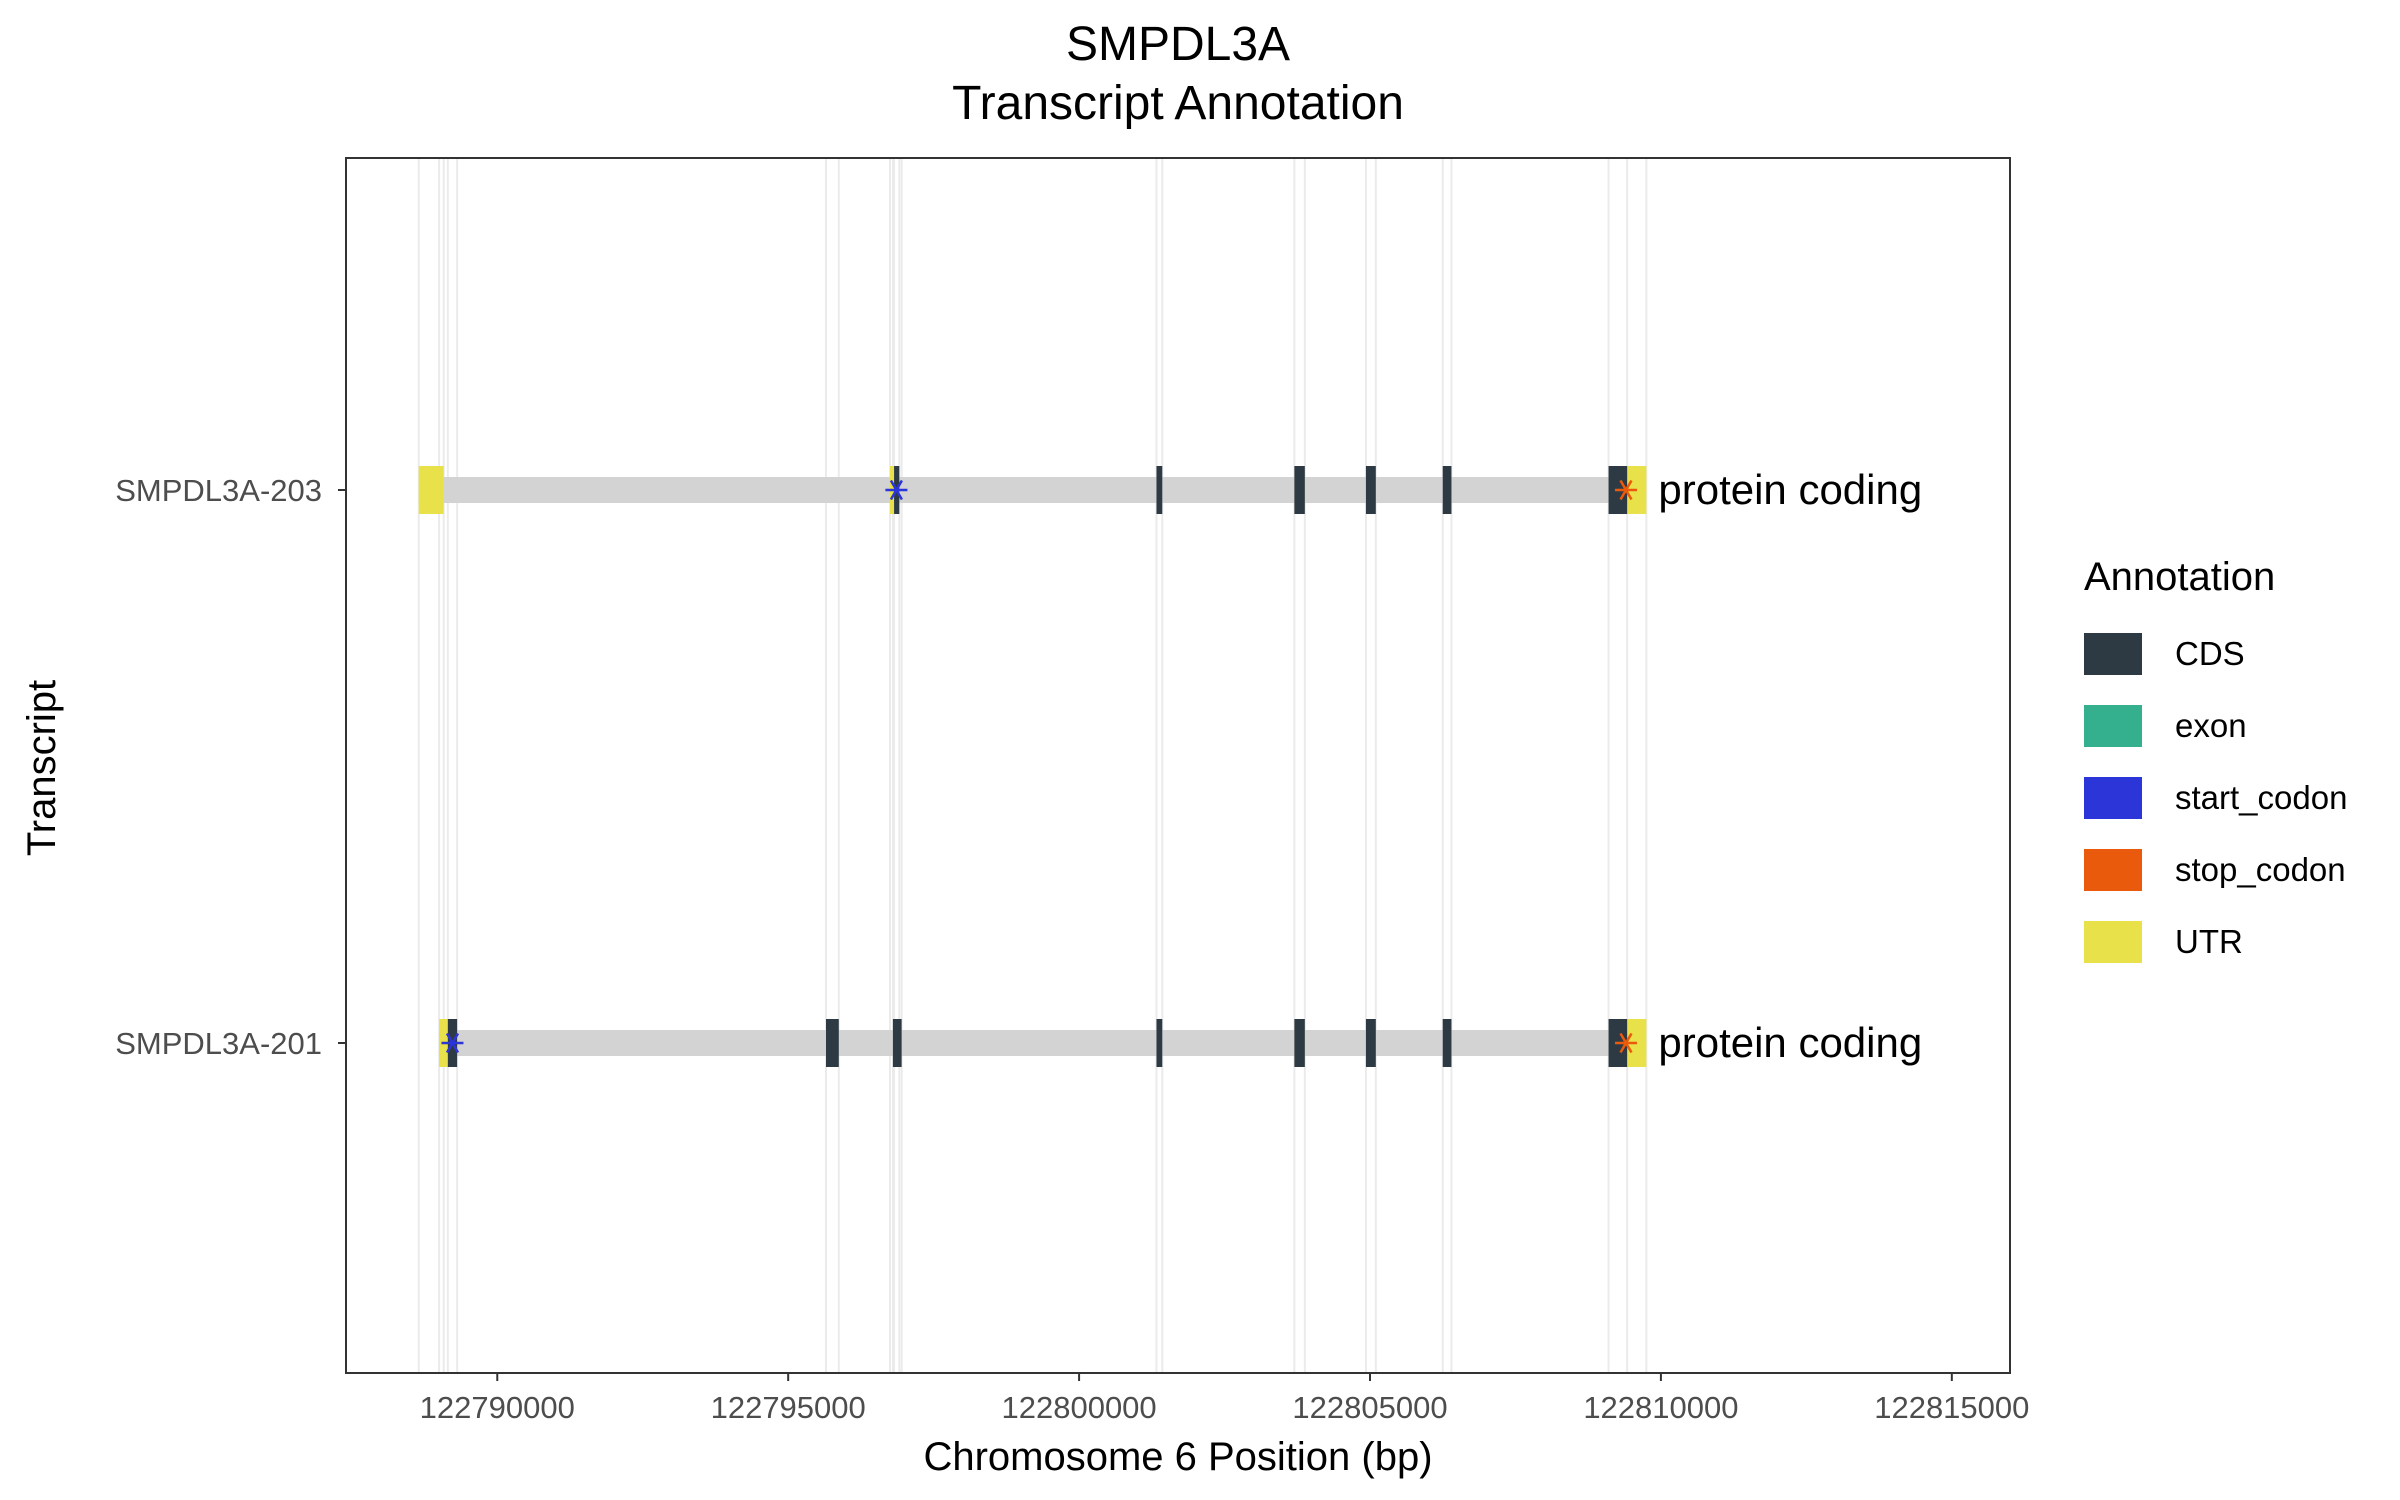 The width and height of the screenshot is (2400, 1500). I want to click on x-tick-label: 122800000, so click(1079, 1407).